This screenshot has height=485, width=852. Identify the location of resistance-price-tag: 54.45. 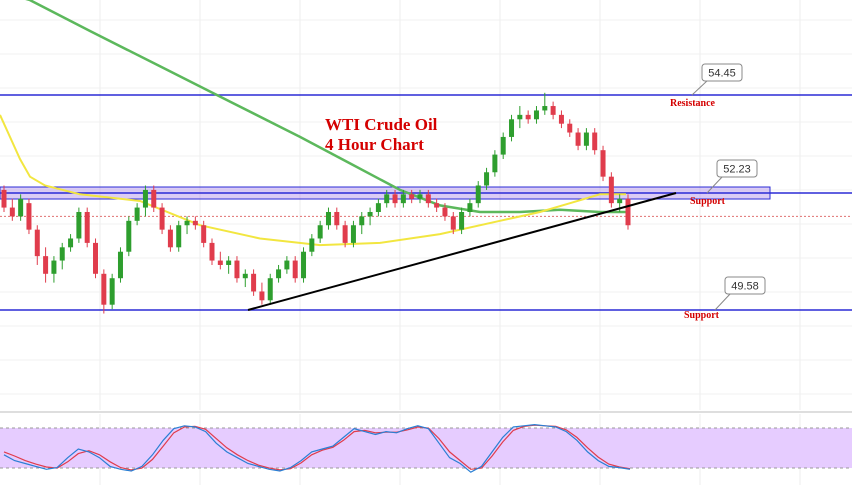
(722, 74).